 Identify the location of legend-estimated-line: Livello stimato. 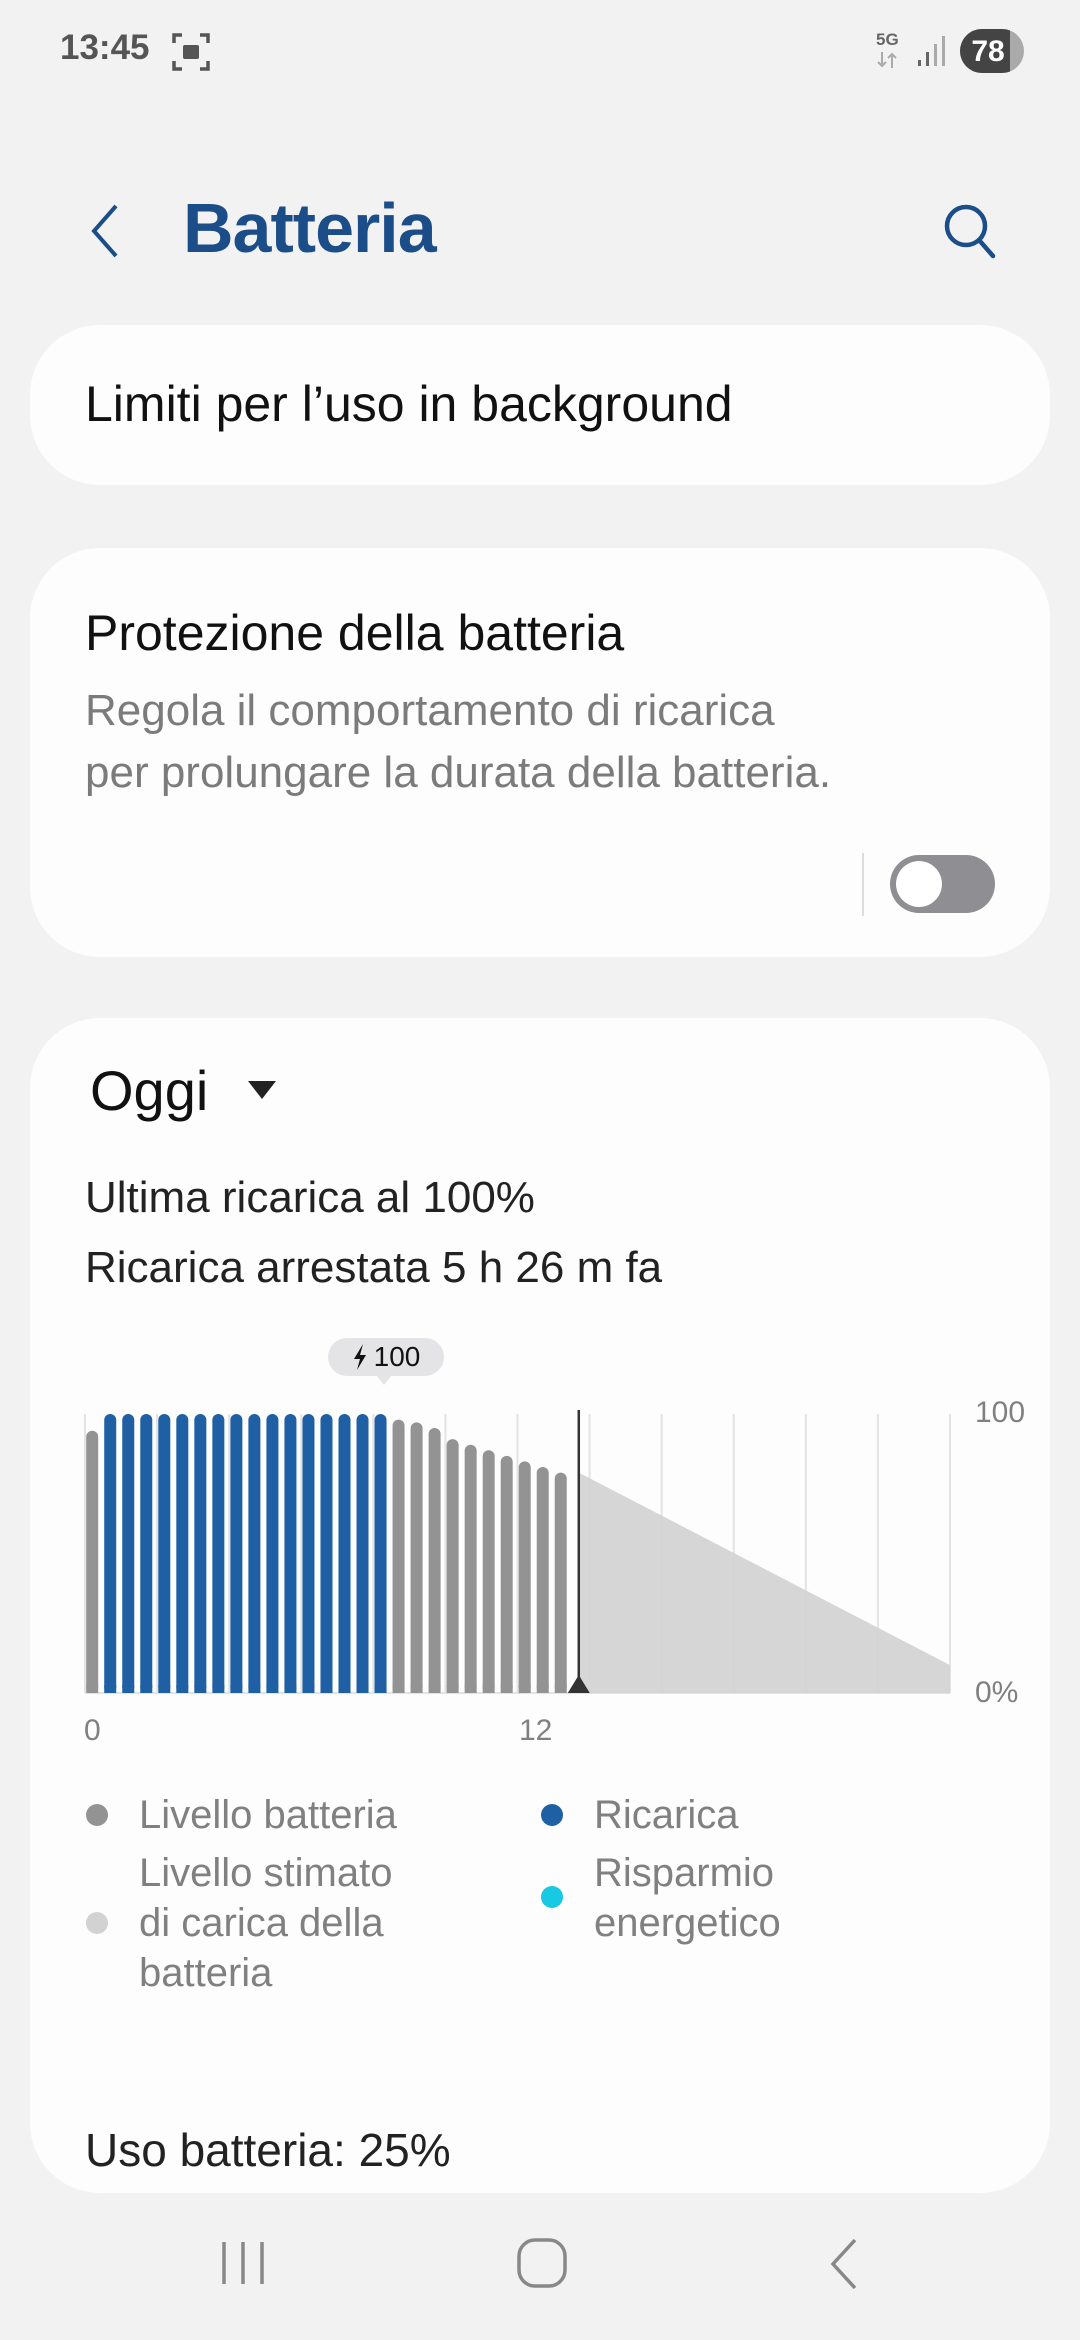
(266, 1873).